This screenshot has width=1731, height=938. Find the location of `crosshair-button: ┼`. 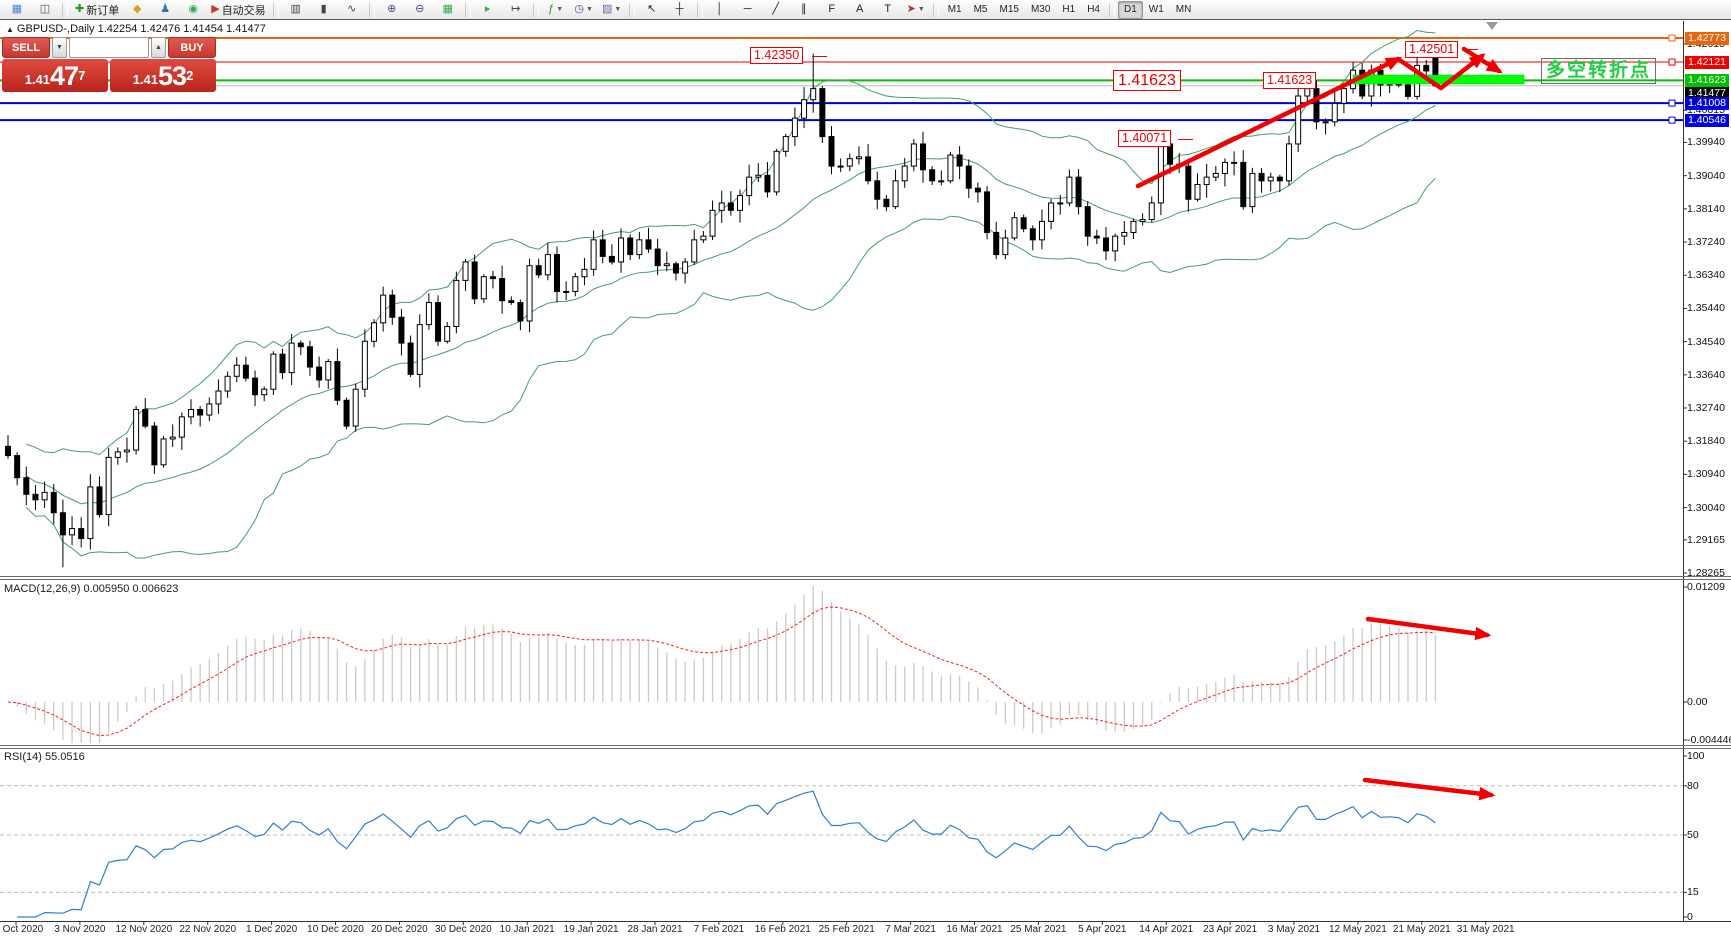

crosshair-button: ┼ is located at coordinates (680, 9).